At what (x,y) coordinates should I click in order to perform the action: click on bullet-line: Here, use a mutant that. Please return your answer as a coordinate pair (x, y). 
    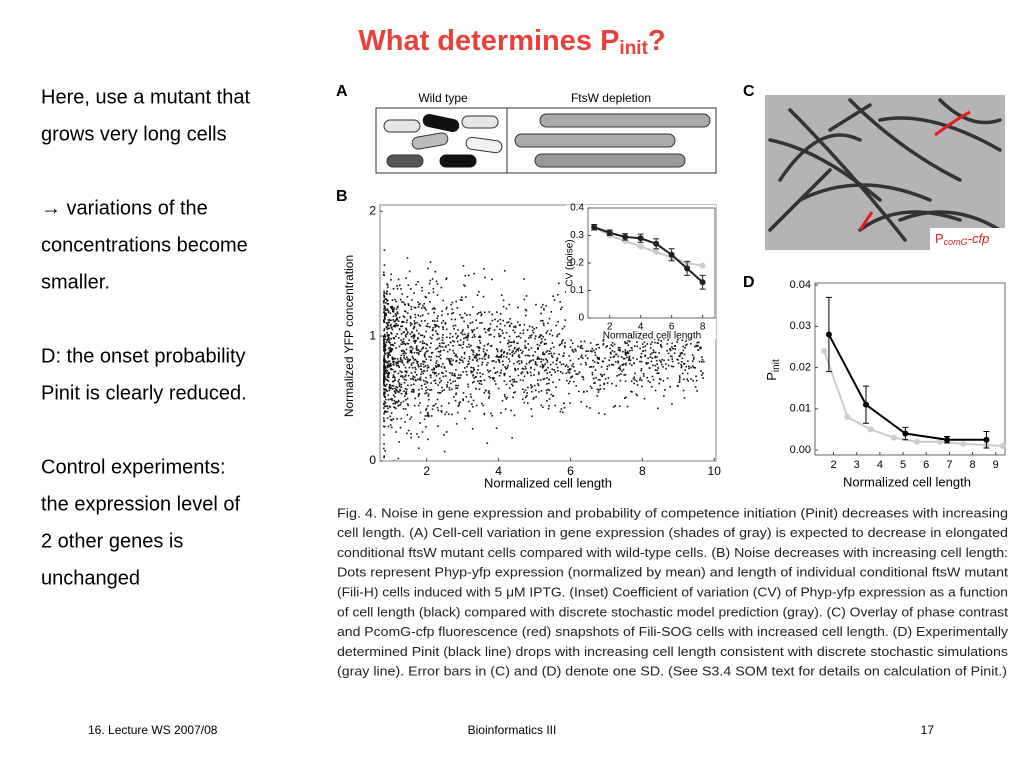
    Looking at the image, I should click on (145, 97).